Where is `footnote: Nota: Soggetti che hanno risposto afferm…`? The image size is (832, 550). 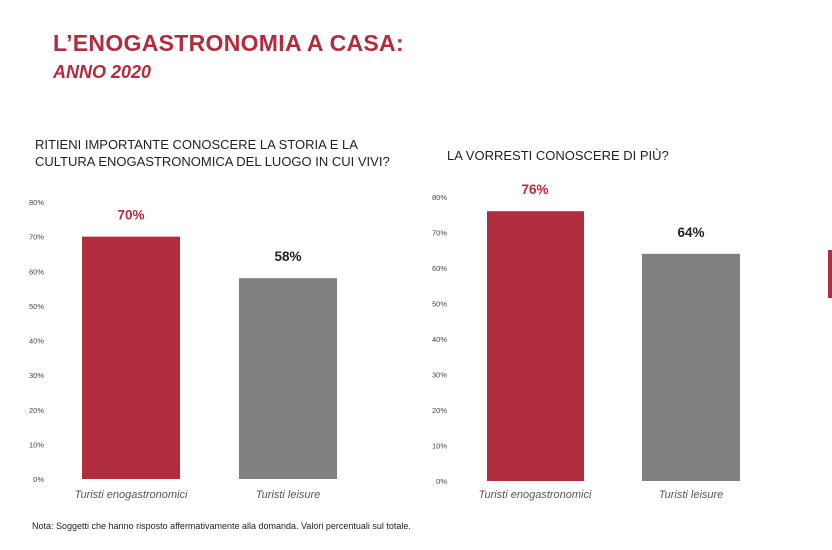
footnote: Nota: Soggetti che hanno risposto afferm… is located at coordinates (221, 526).